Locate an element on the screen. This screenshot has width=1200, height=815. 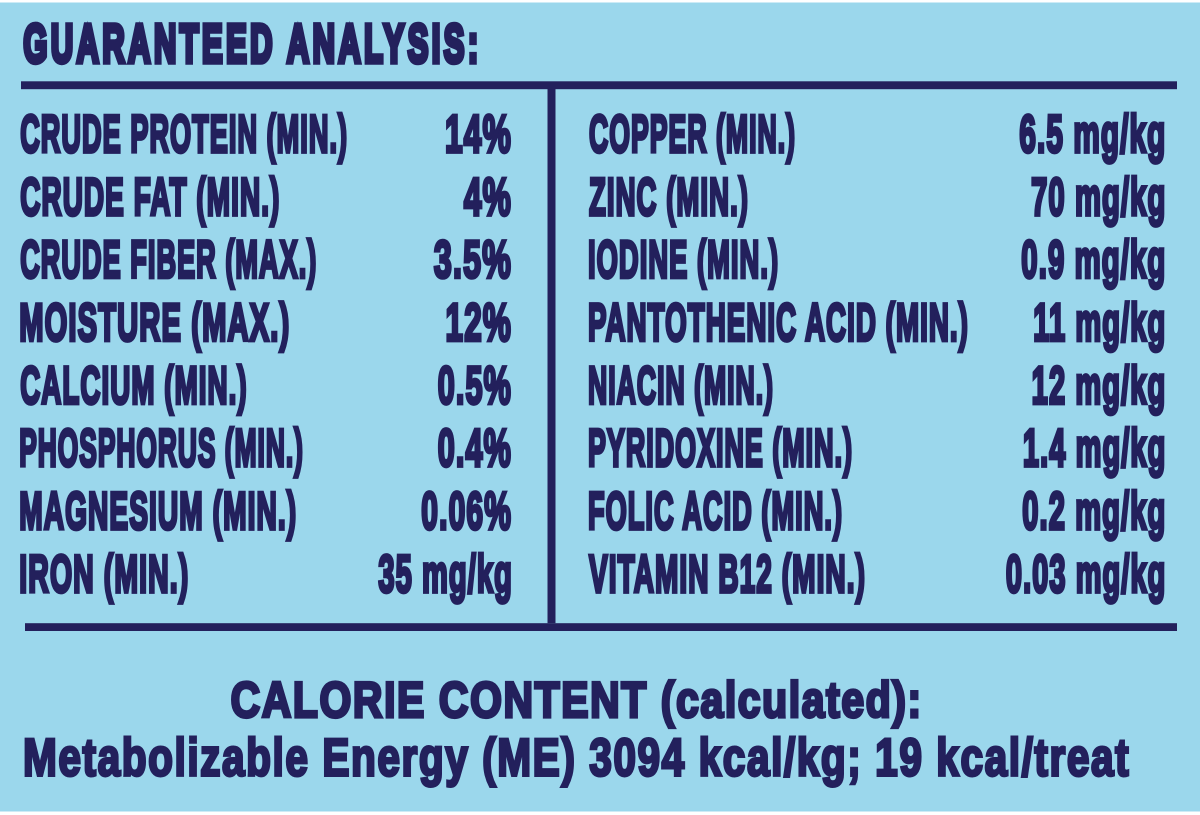
svg-text: 35 mg/kg is located at coordinates (445, 575).